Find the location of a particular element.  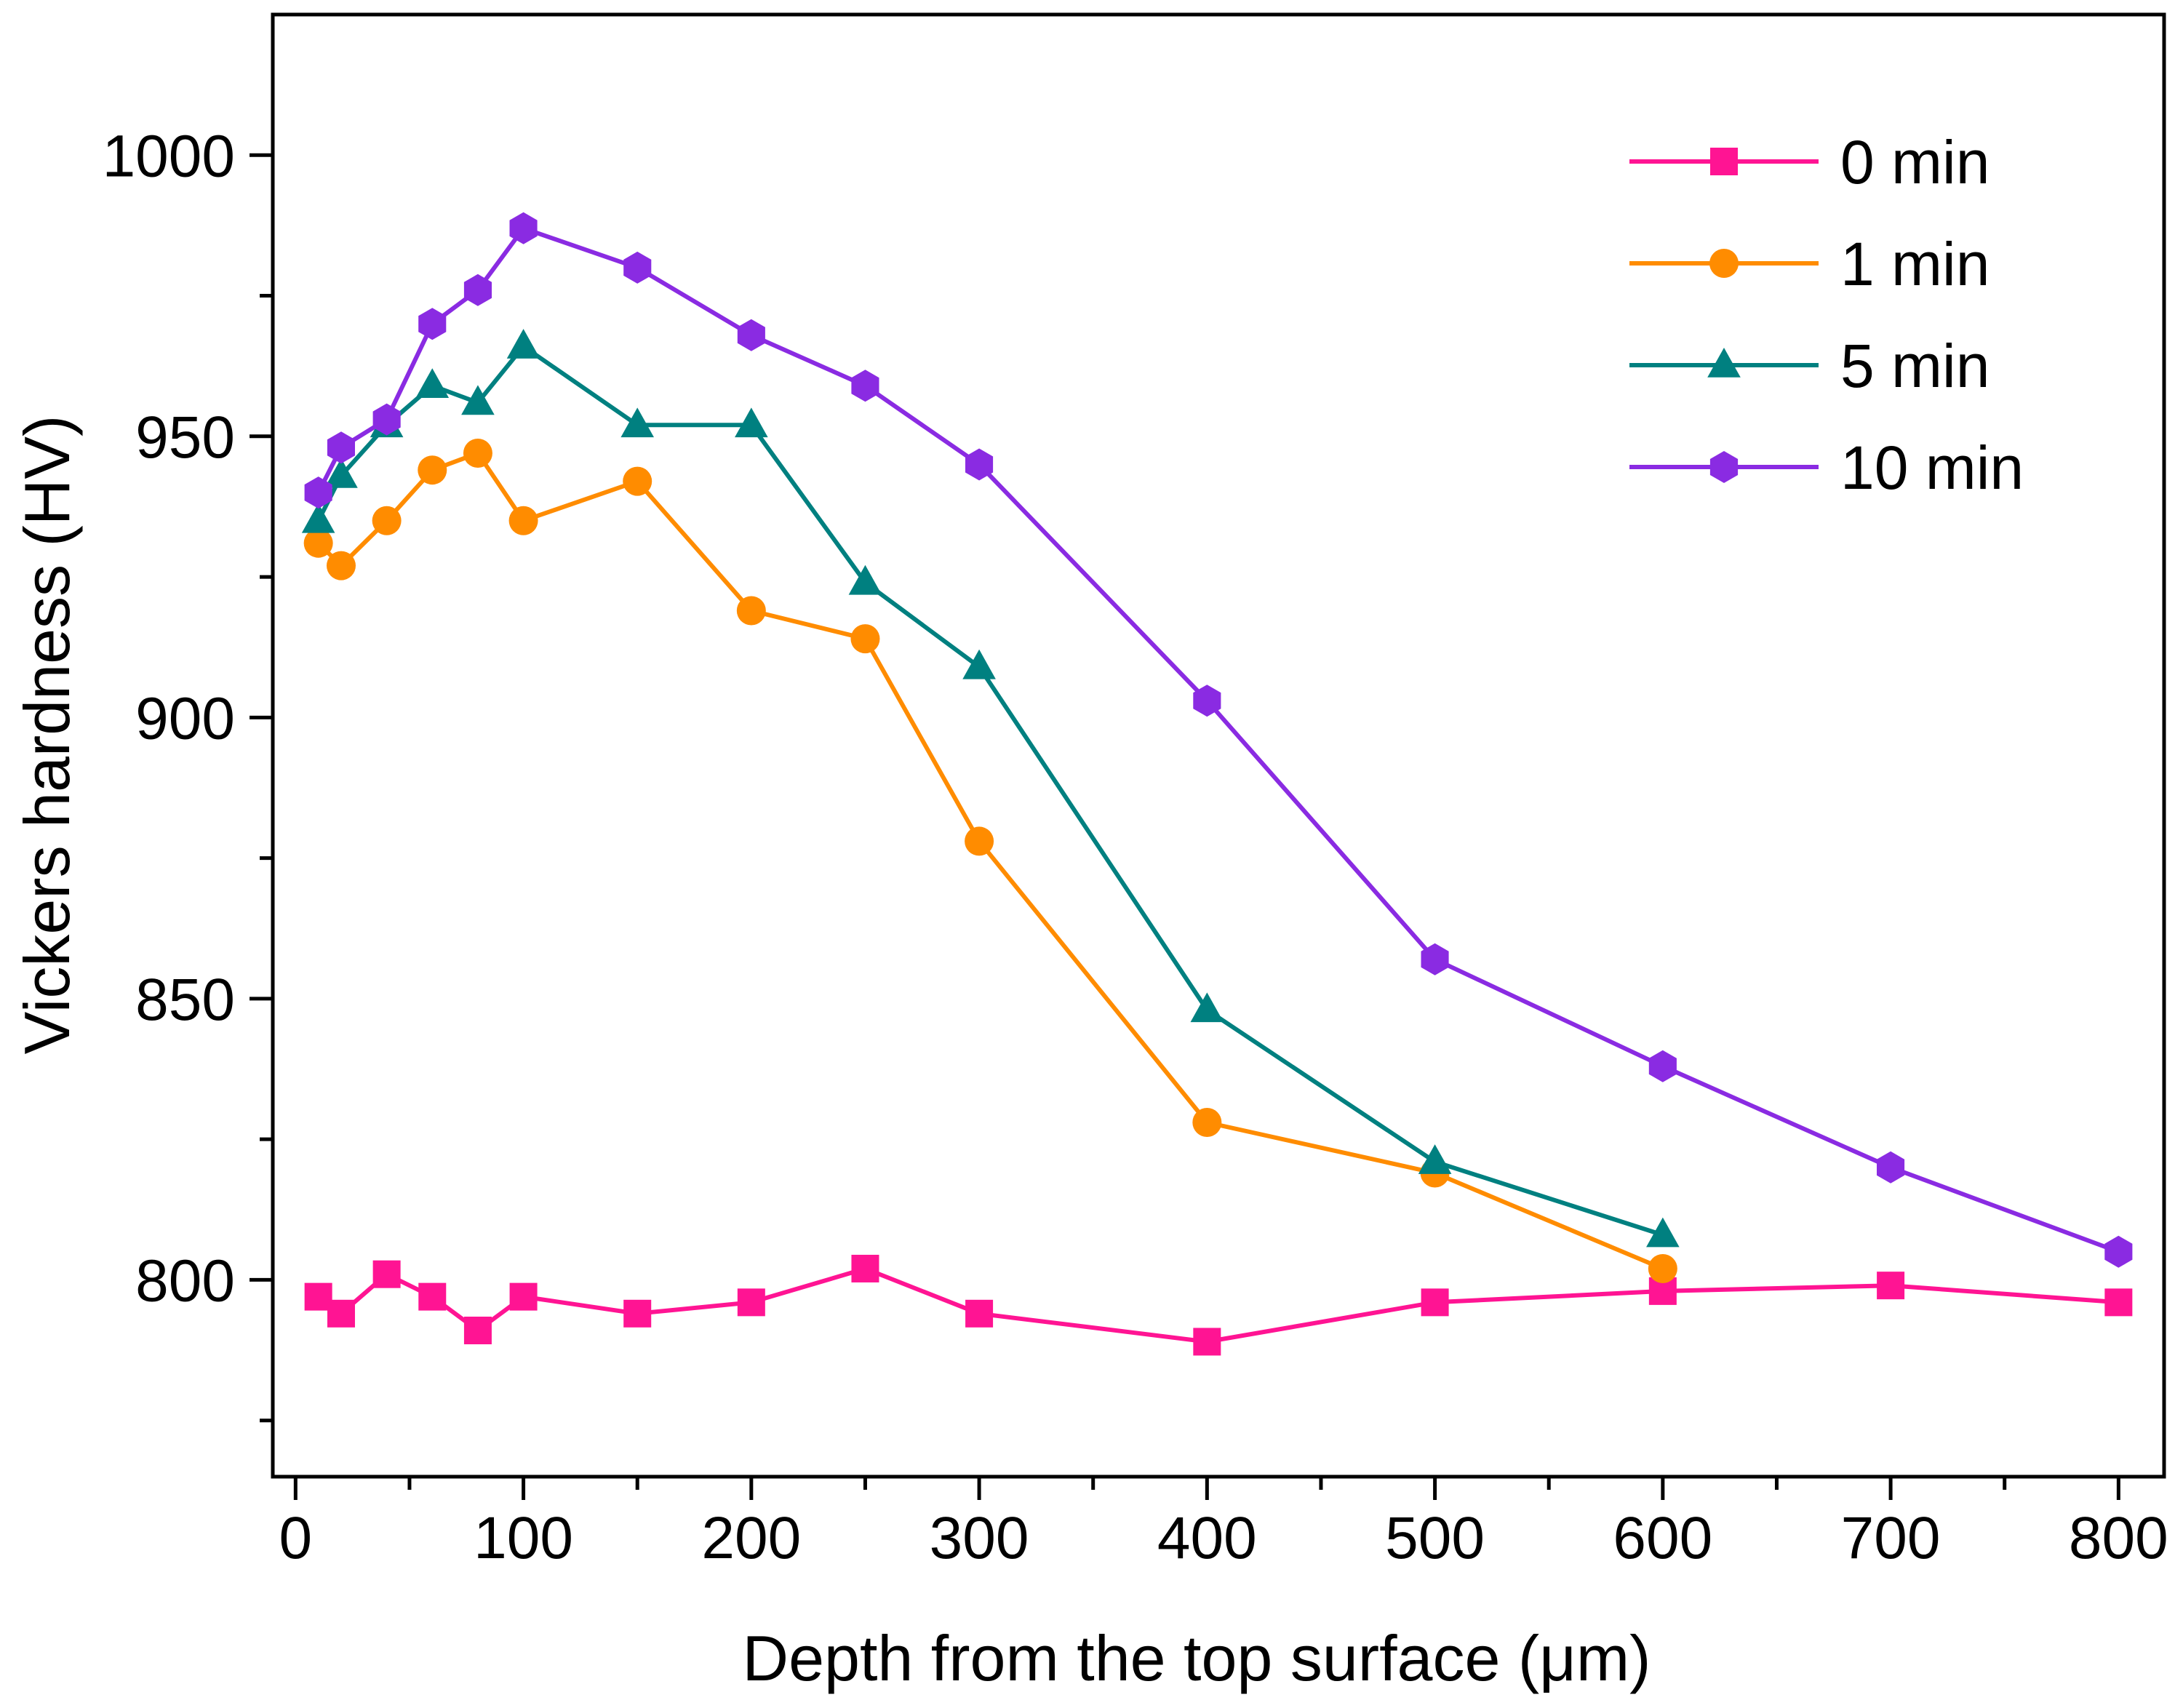

x-tick-label: 100 is located at coordinates (523, 1538).